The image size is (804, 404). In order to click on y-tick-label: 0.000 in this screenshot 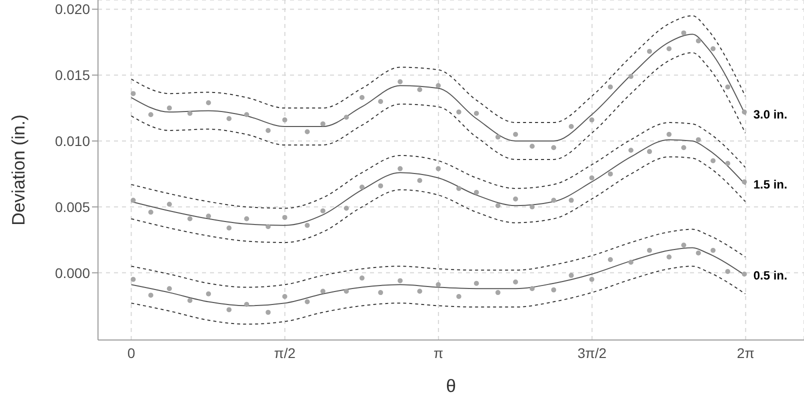, I will do `click(72, 272)`.